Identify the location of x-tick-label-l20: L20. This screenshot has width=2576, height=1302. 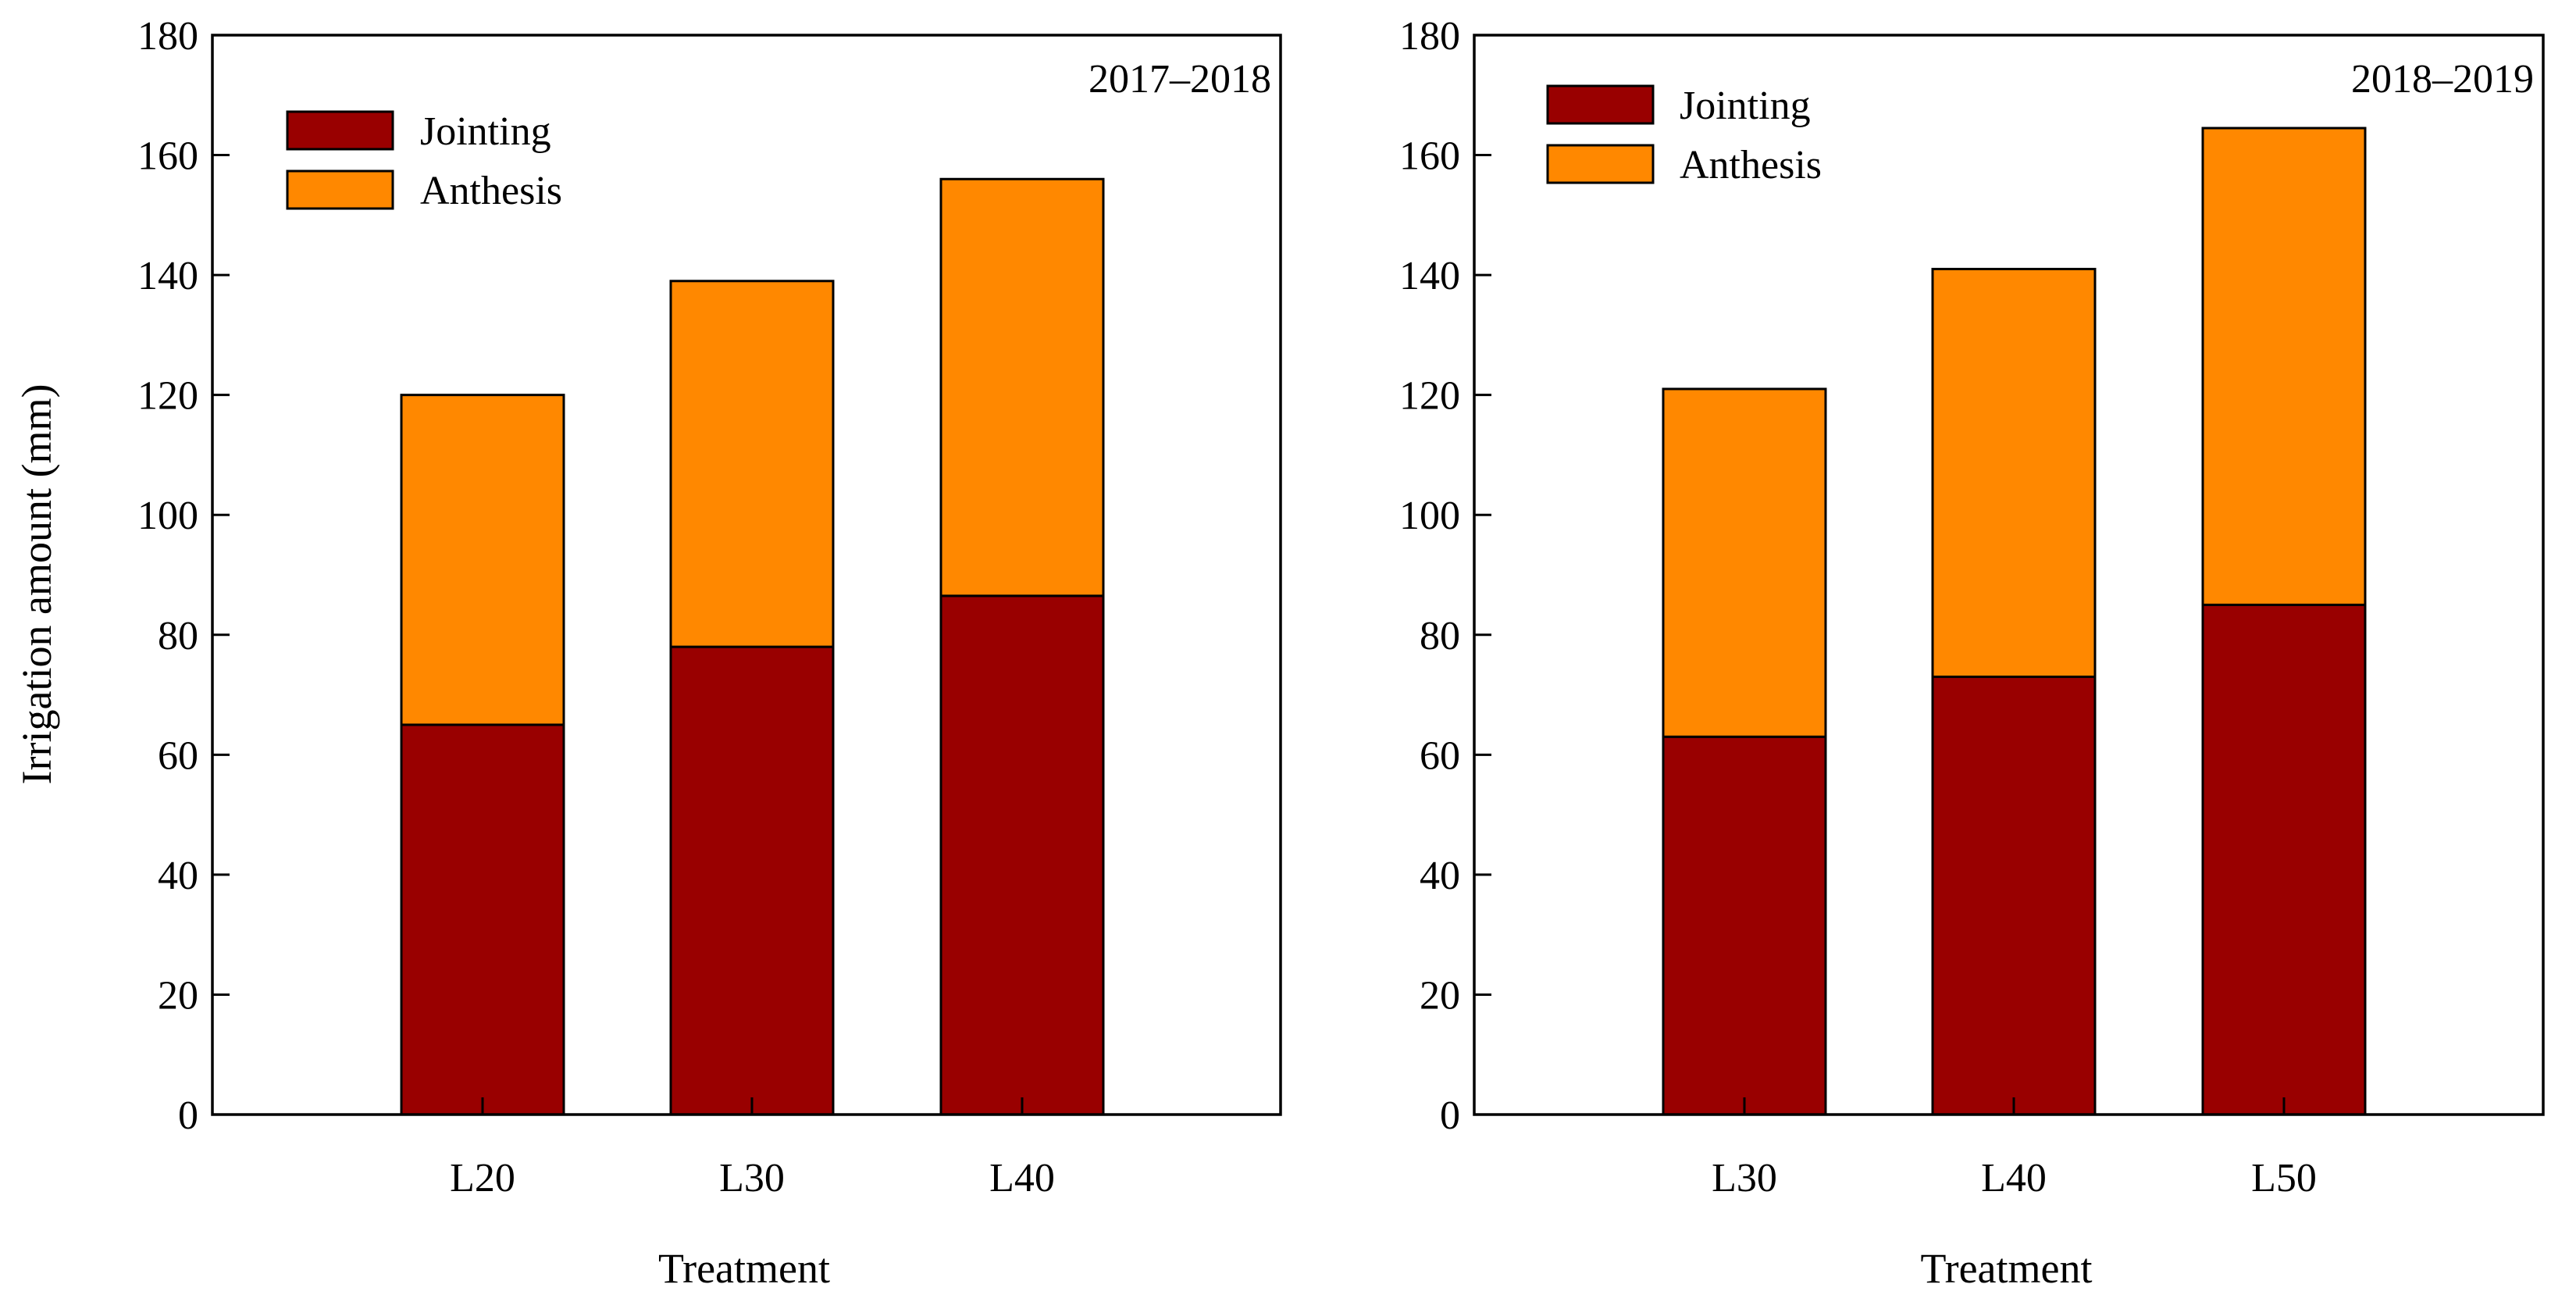
(483, 1178).